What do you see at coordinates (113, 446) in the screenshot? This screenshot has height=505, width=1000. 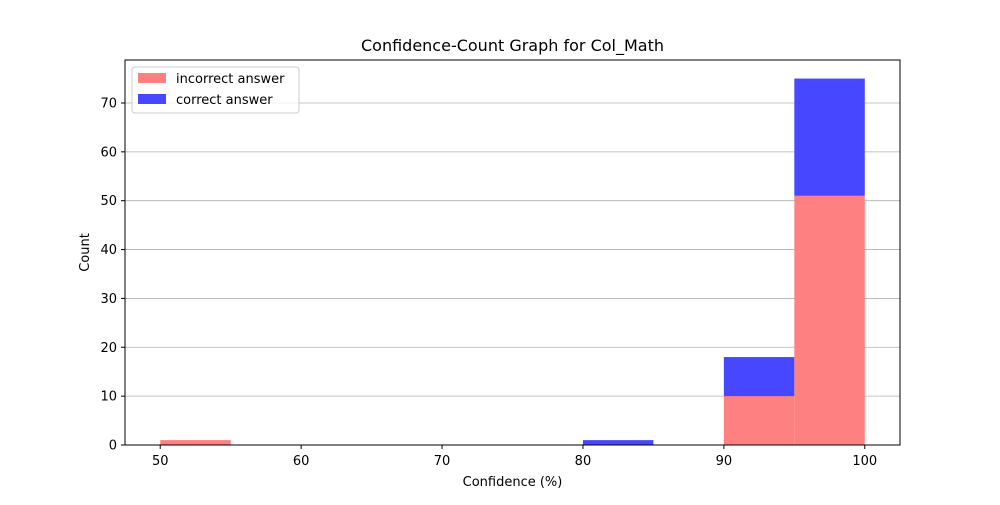 I see `y-tick-label: 0` at bounding box center [113, 446].